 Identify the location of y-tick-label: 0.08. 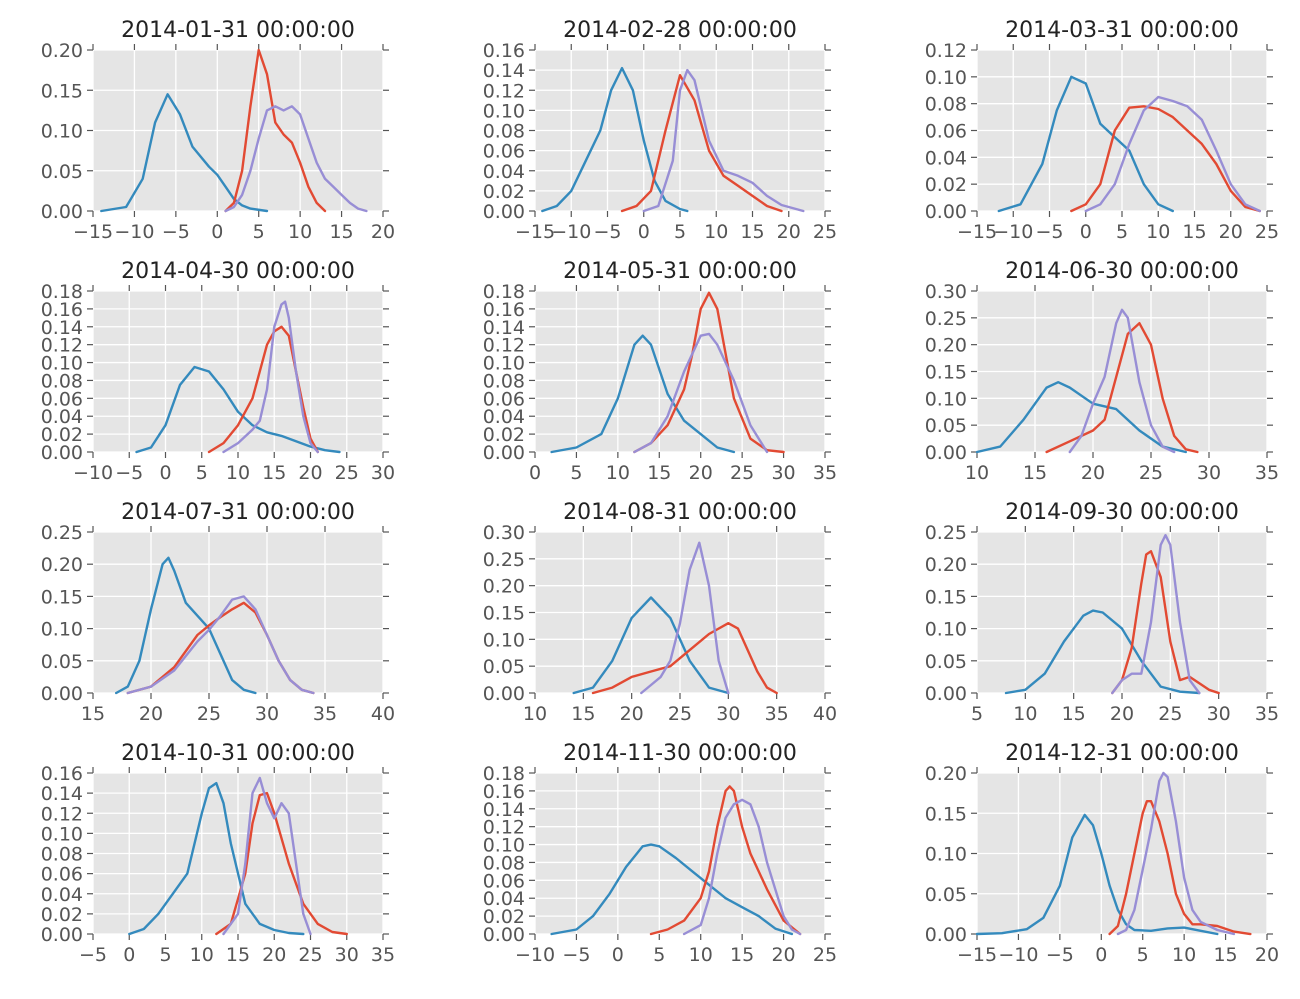
(946, 105).